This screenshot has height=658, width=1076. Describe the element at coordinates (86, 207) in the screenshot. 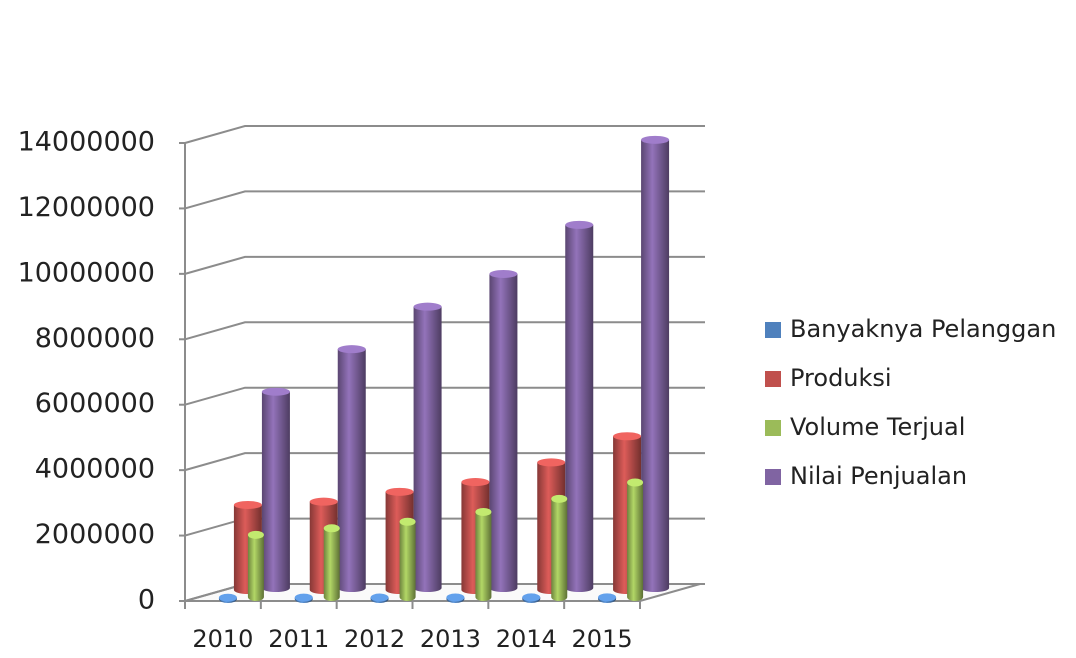

I see `y-tick-label: 12000000` at that location.